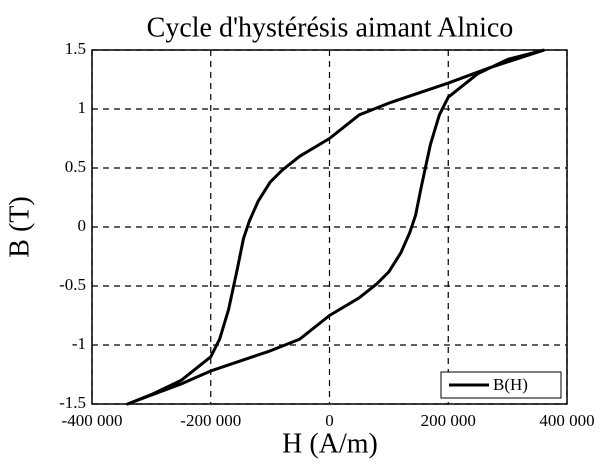 The height and width of the screenshot is (464, 611). I want to click on y-tick-label: 1.5, so click(75, 48).